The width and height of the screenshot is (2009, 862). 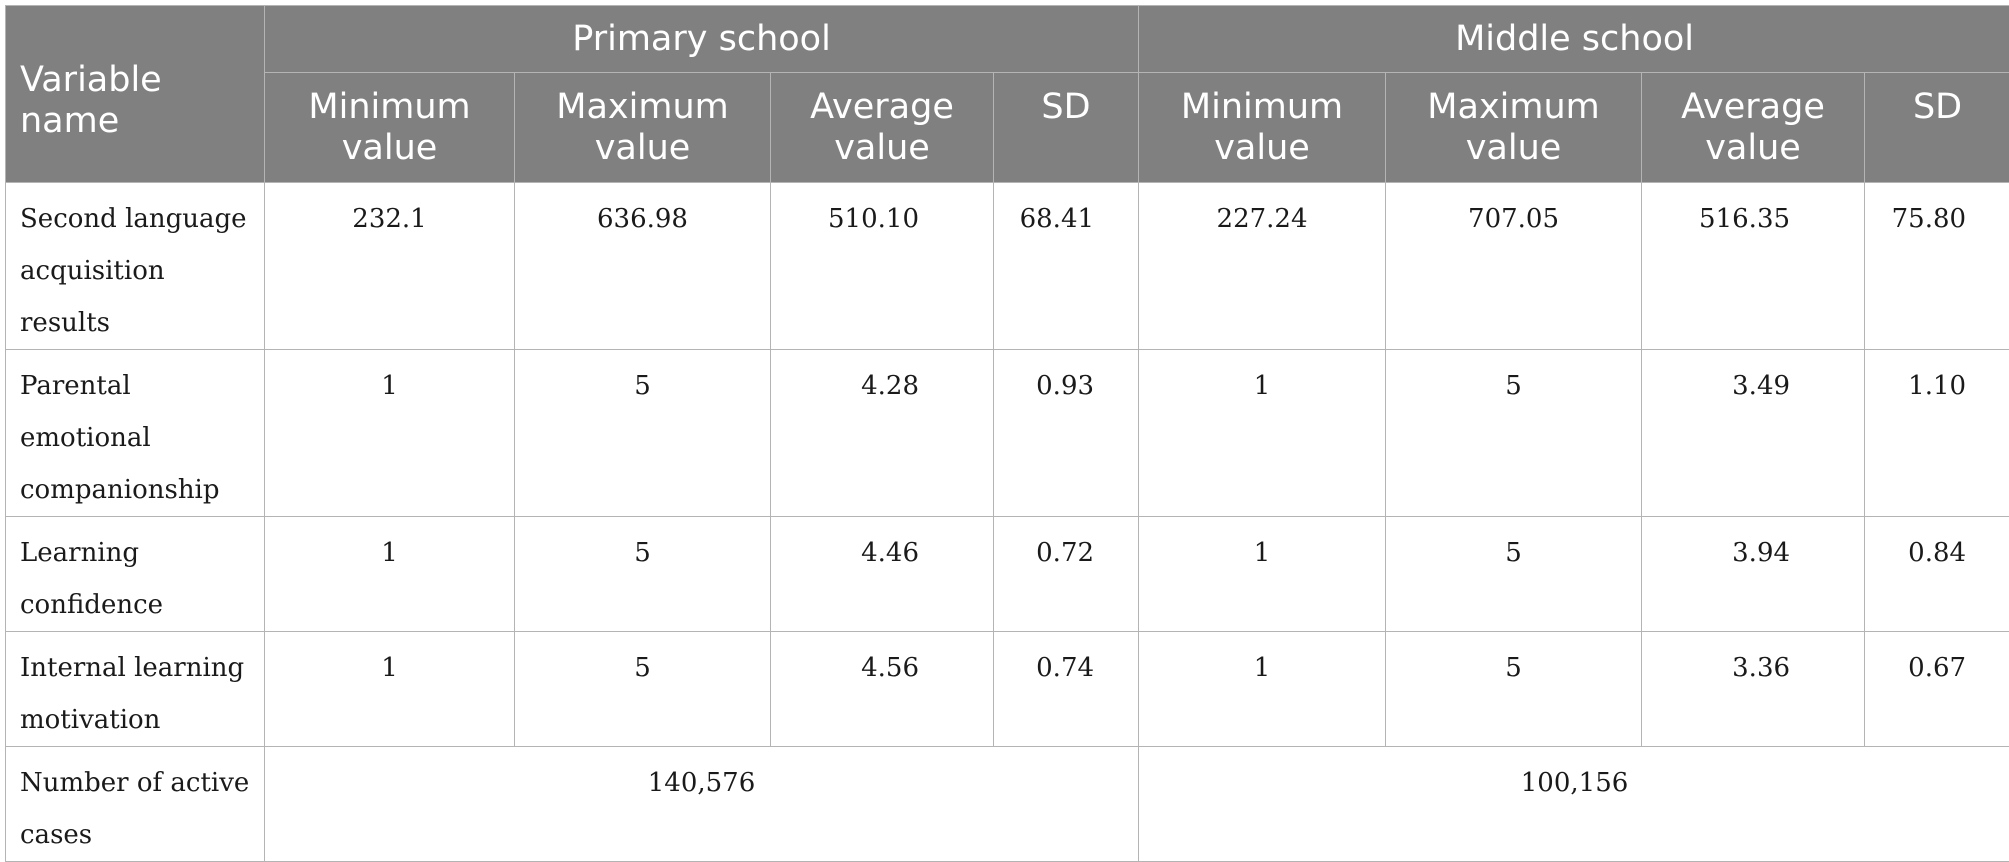 I want to click on primary-average-cell: 510.10, so click(x=882, y=266).